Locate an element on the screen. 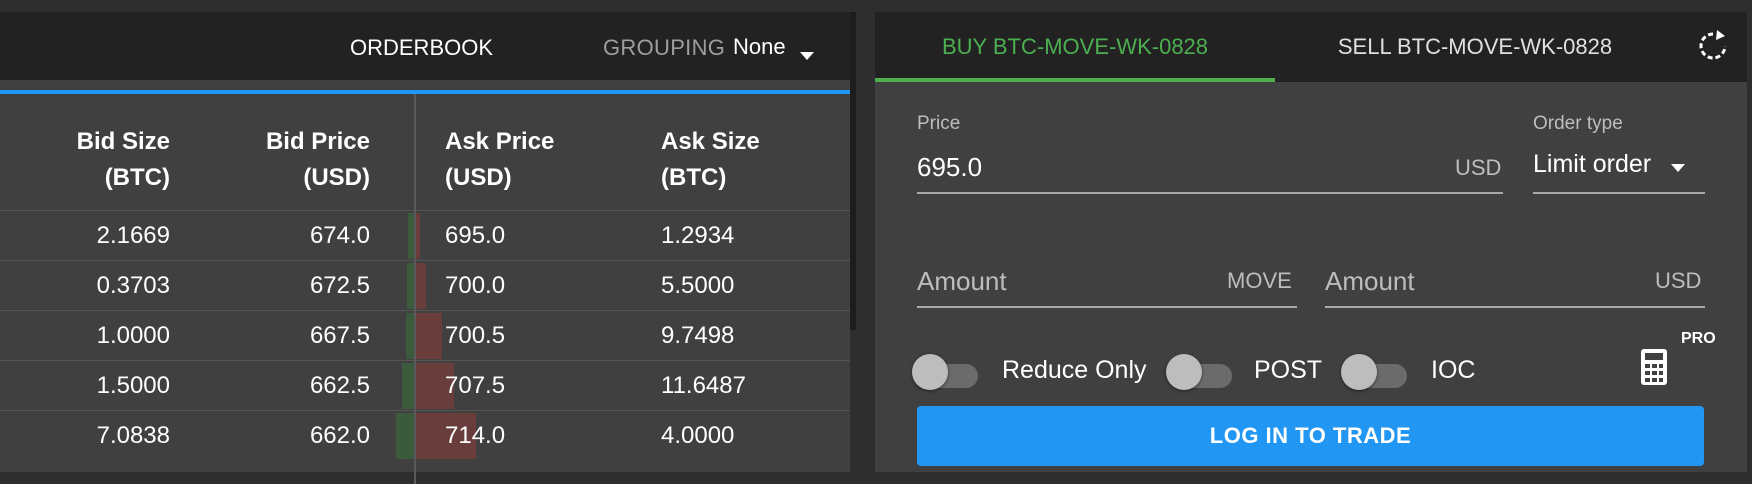 This screenshot has width=1752, height=484. ask-size-cell: 5.5000 is located at coordinates (698, 285).